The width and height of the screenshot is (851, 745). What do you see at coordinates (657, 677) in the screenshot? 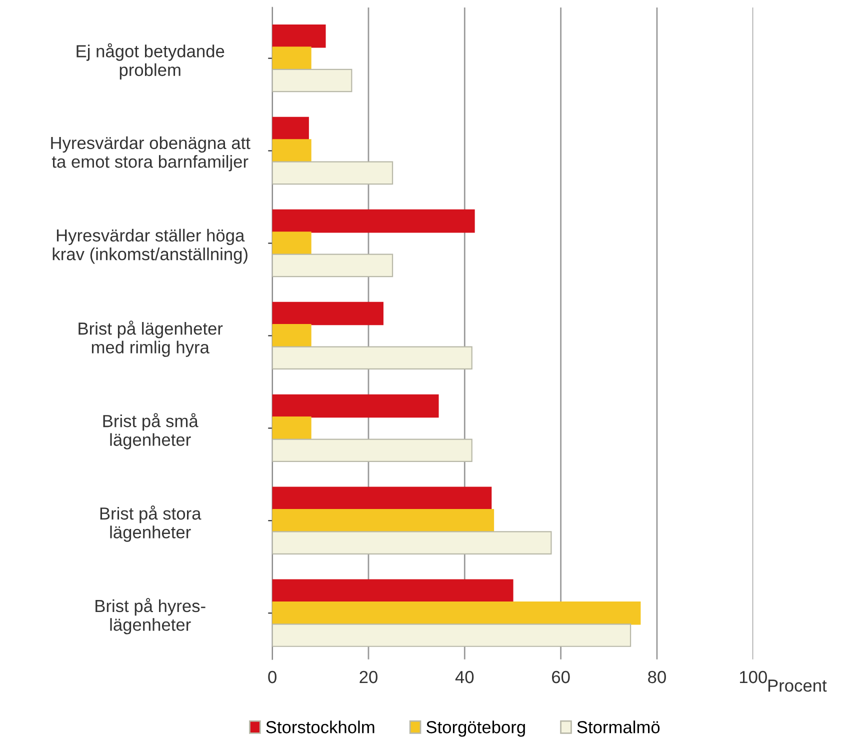
I see `x-tick-label: 80` at bounding box center [657, 677].